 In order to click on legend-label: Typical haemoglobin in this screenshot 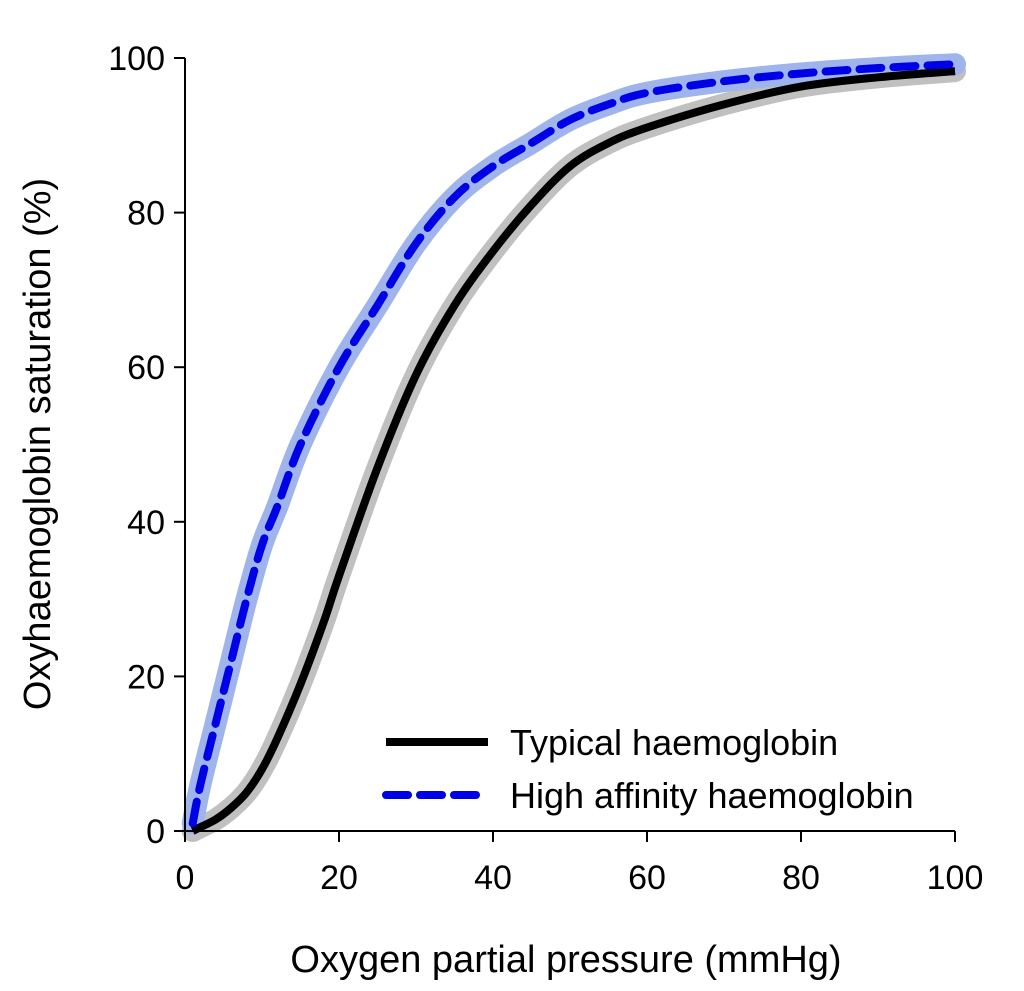, I will do `click(674, 742)`.